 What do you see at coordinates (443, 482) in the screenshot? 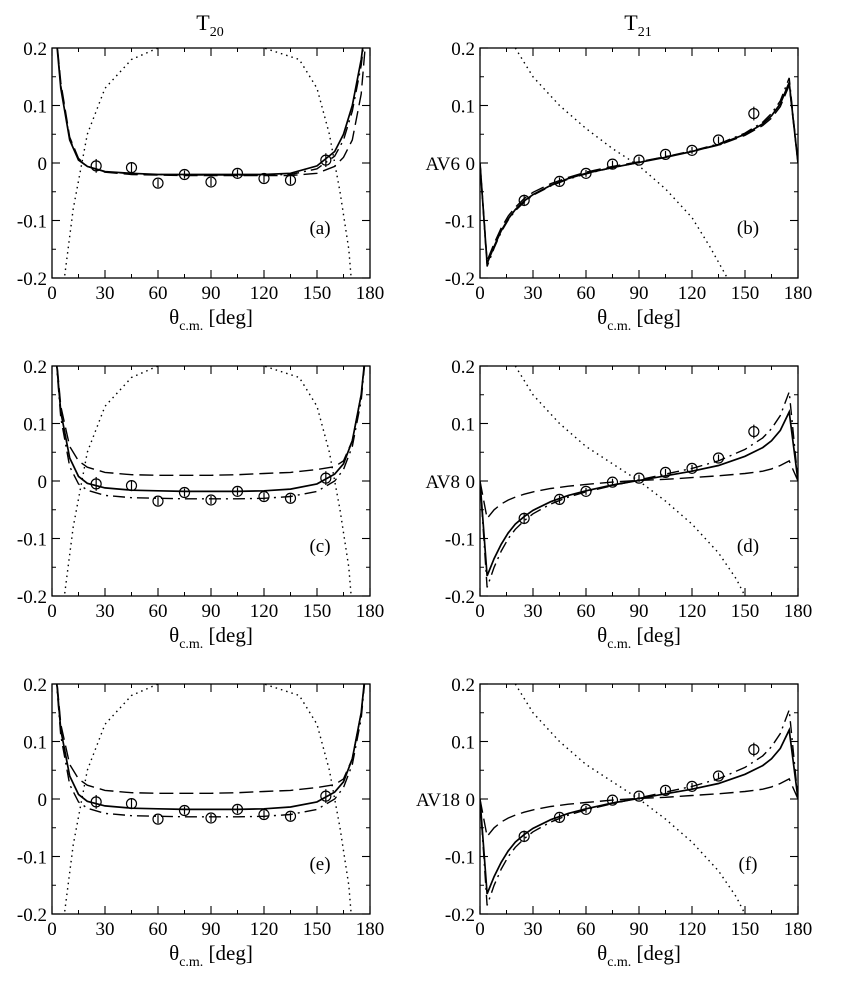
I see `row-label: AV8` at bounding box center [443, 482].